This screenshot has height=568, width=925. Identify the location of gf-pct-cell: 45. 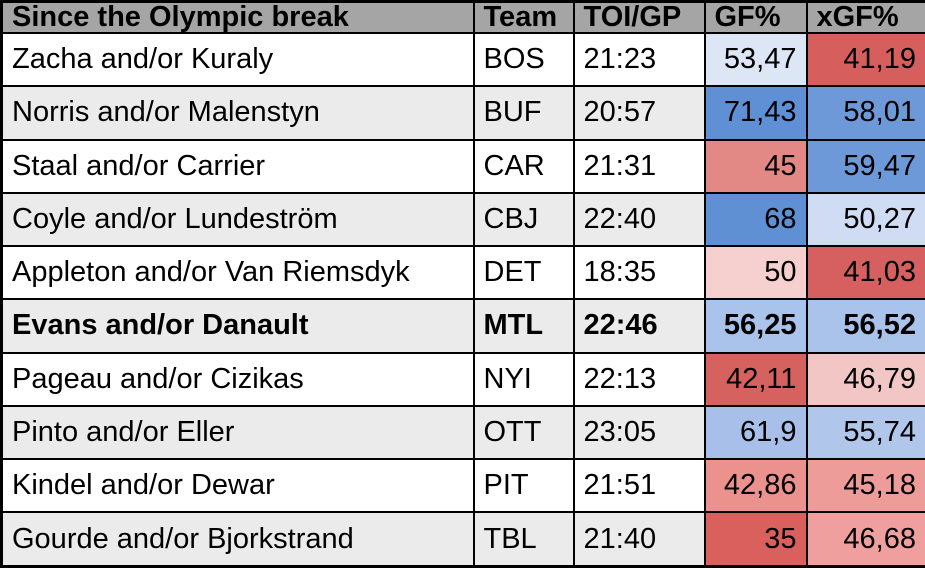
(755, 166).